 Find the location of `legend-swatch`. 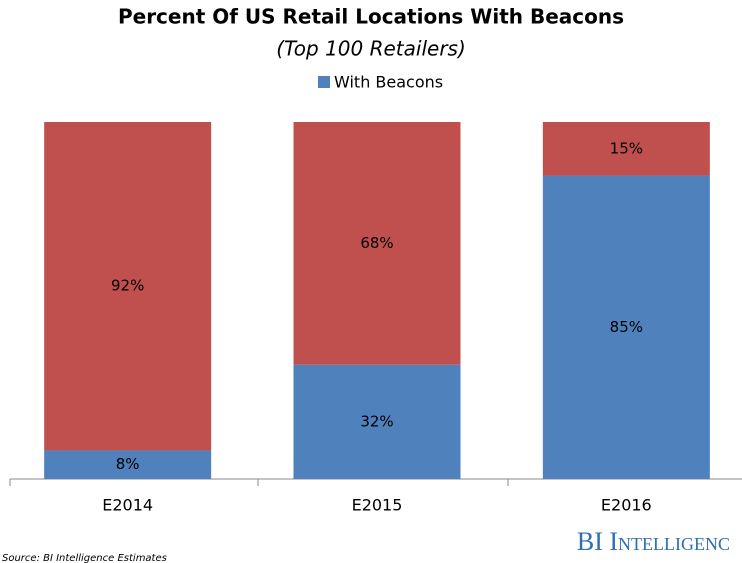

legend-swatch is located at coordinates (324, 82).